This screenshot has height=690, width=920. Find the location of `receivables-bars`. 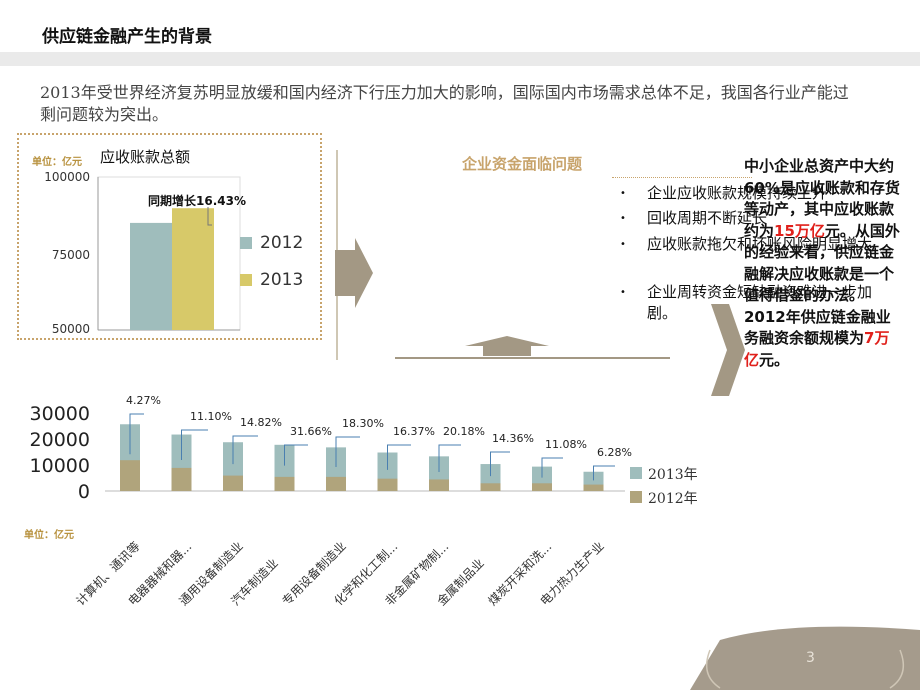

receivables-bars is located at coordinates (172, 269).